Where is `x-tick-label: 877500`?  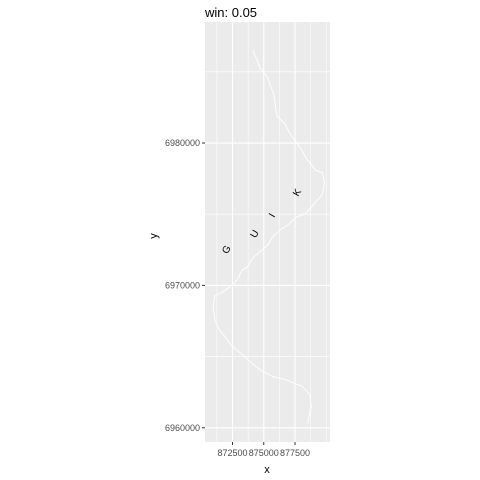 x-tick-label: 877500 is located at coordinates (295, 453).